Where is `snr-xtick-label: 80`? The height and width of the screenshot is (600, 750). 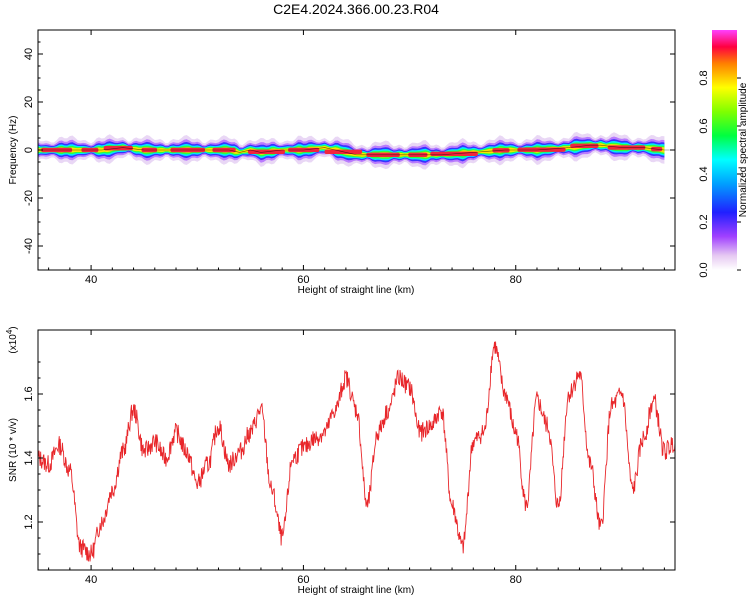
snr-xtick-label: 80 is located at coordinates (516, 580).